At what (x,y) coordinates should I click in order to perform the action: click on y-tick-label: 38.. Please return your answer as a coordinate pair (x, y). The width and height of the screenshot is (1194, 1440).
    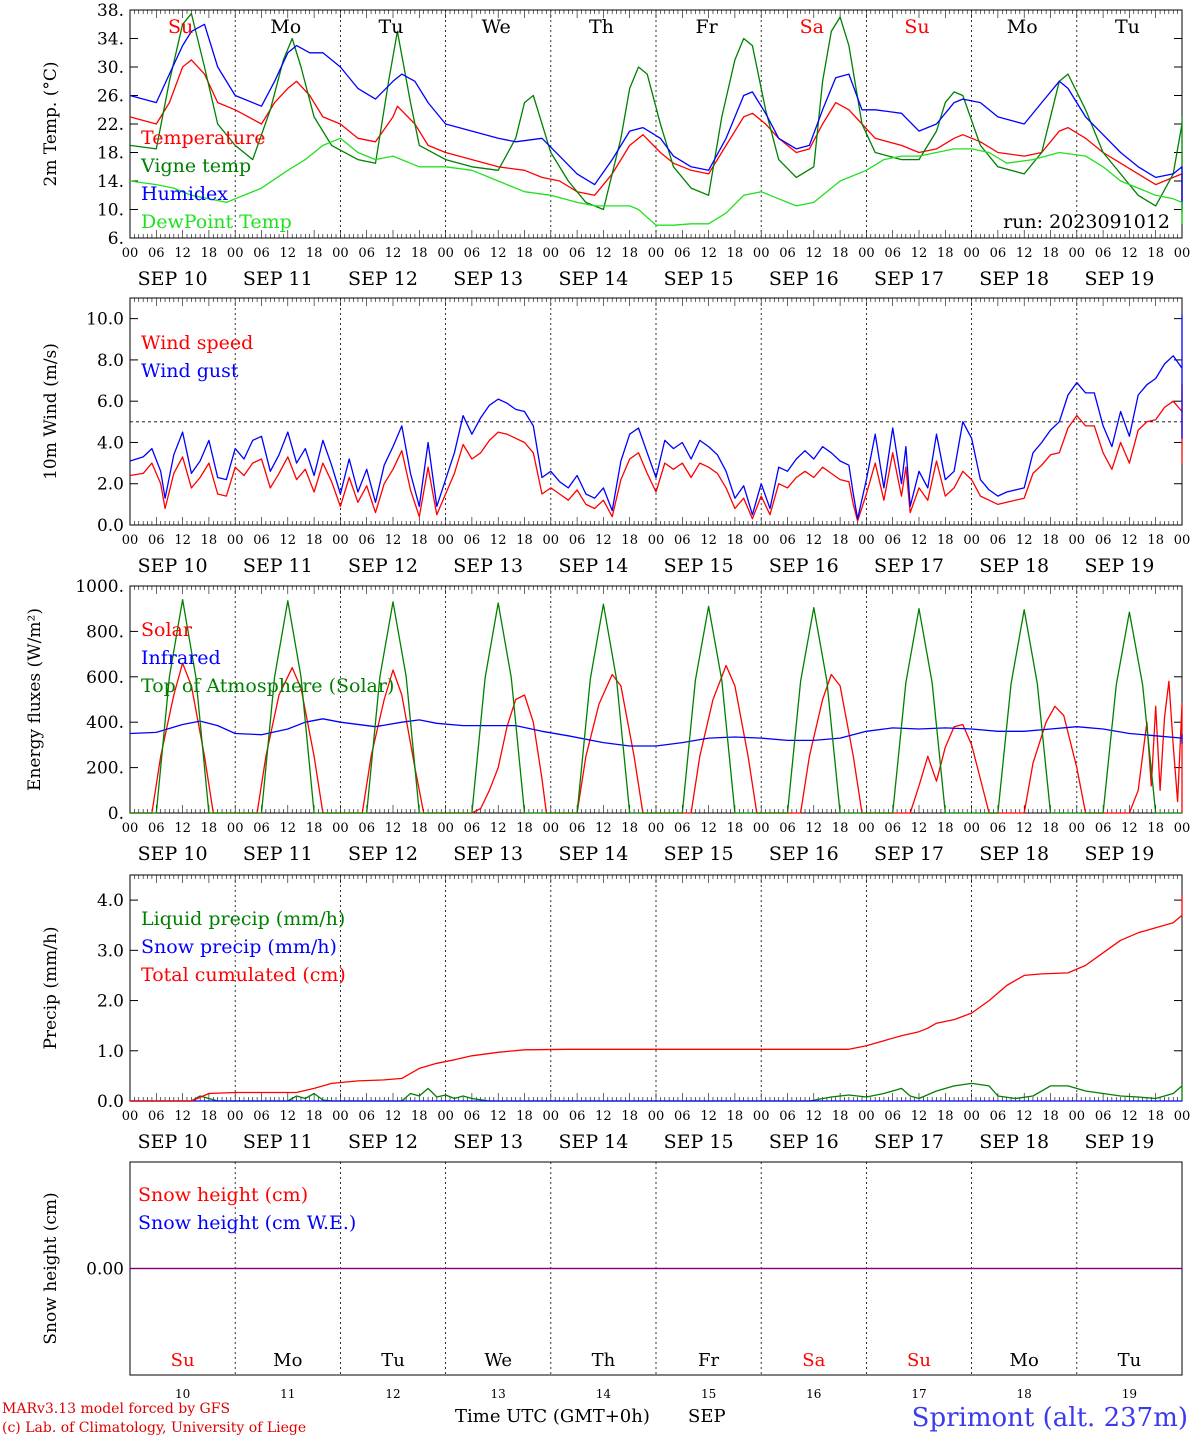
    Looking at the image, I should click on (110, 11).